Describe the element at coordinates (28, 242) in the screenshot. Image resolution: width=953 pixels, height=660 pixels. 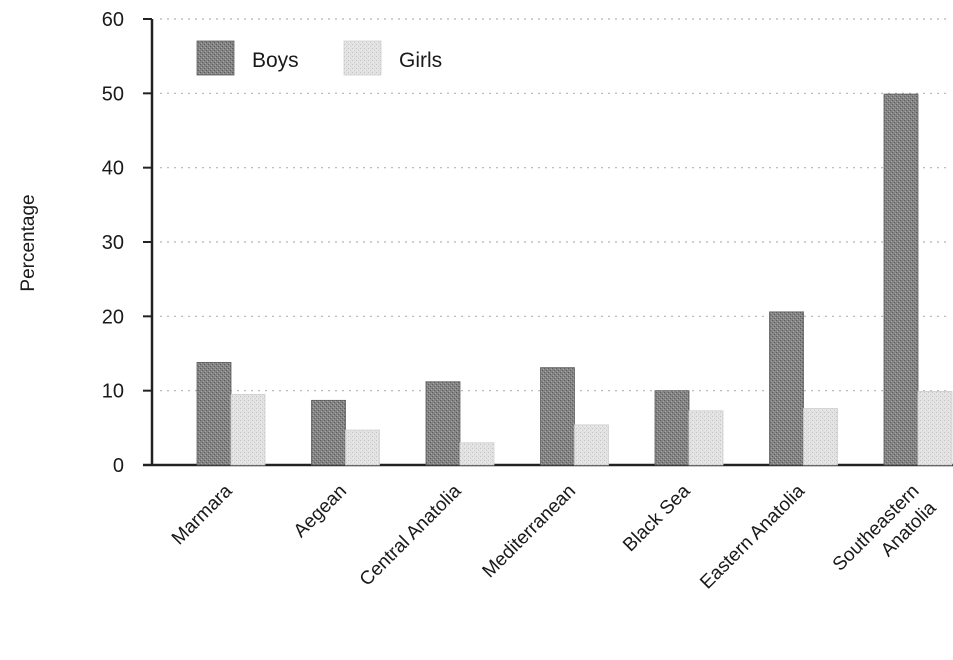
I see `y-axis-title: Percentage` at that location.